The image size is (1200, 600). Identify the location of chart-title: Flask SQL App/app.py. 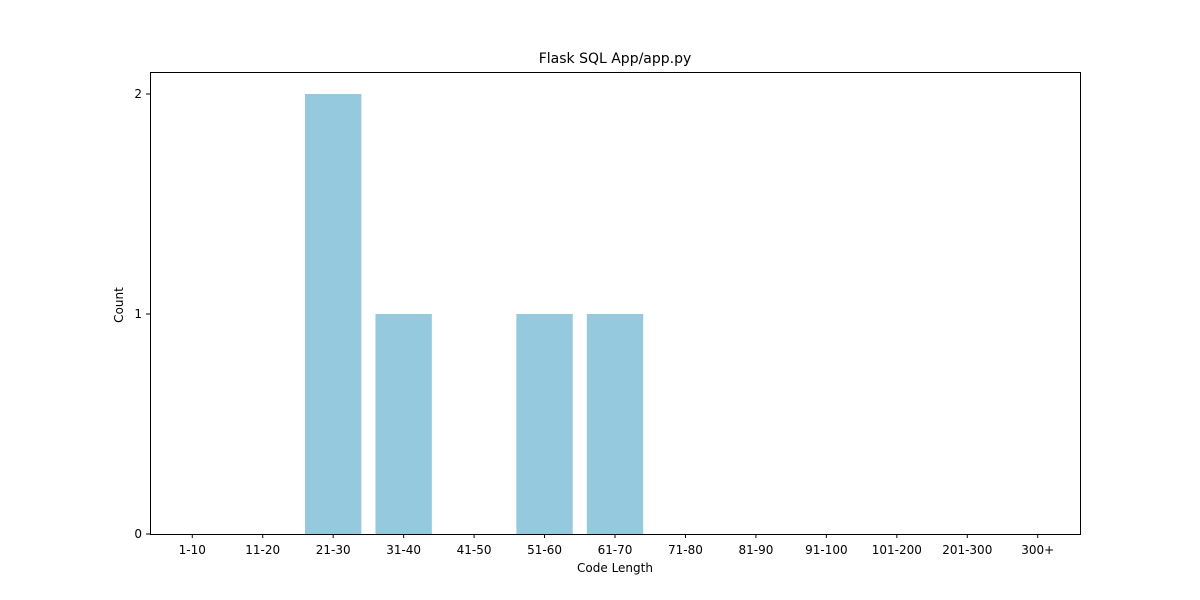
(615, 59).